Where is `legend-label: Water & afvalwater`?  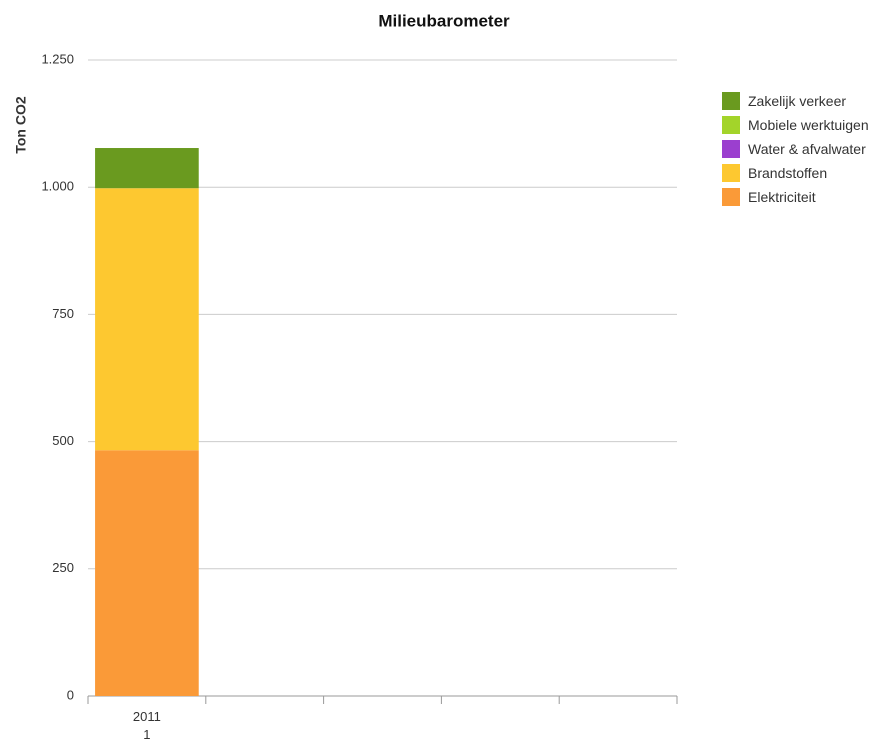 legend-label: Water & afvalwater is located at coordinates (807, 149).